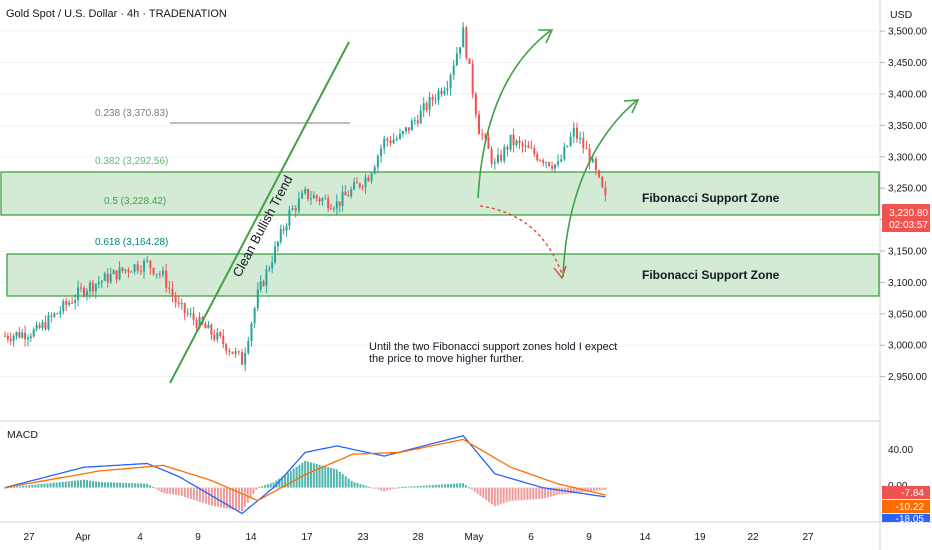  What do you see at coordinates (901, 15) in the screenshot?
I see `currency-label: USD` at bounding box center [901, 15].